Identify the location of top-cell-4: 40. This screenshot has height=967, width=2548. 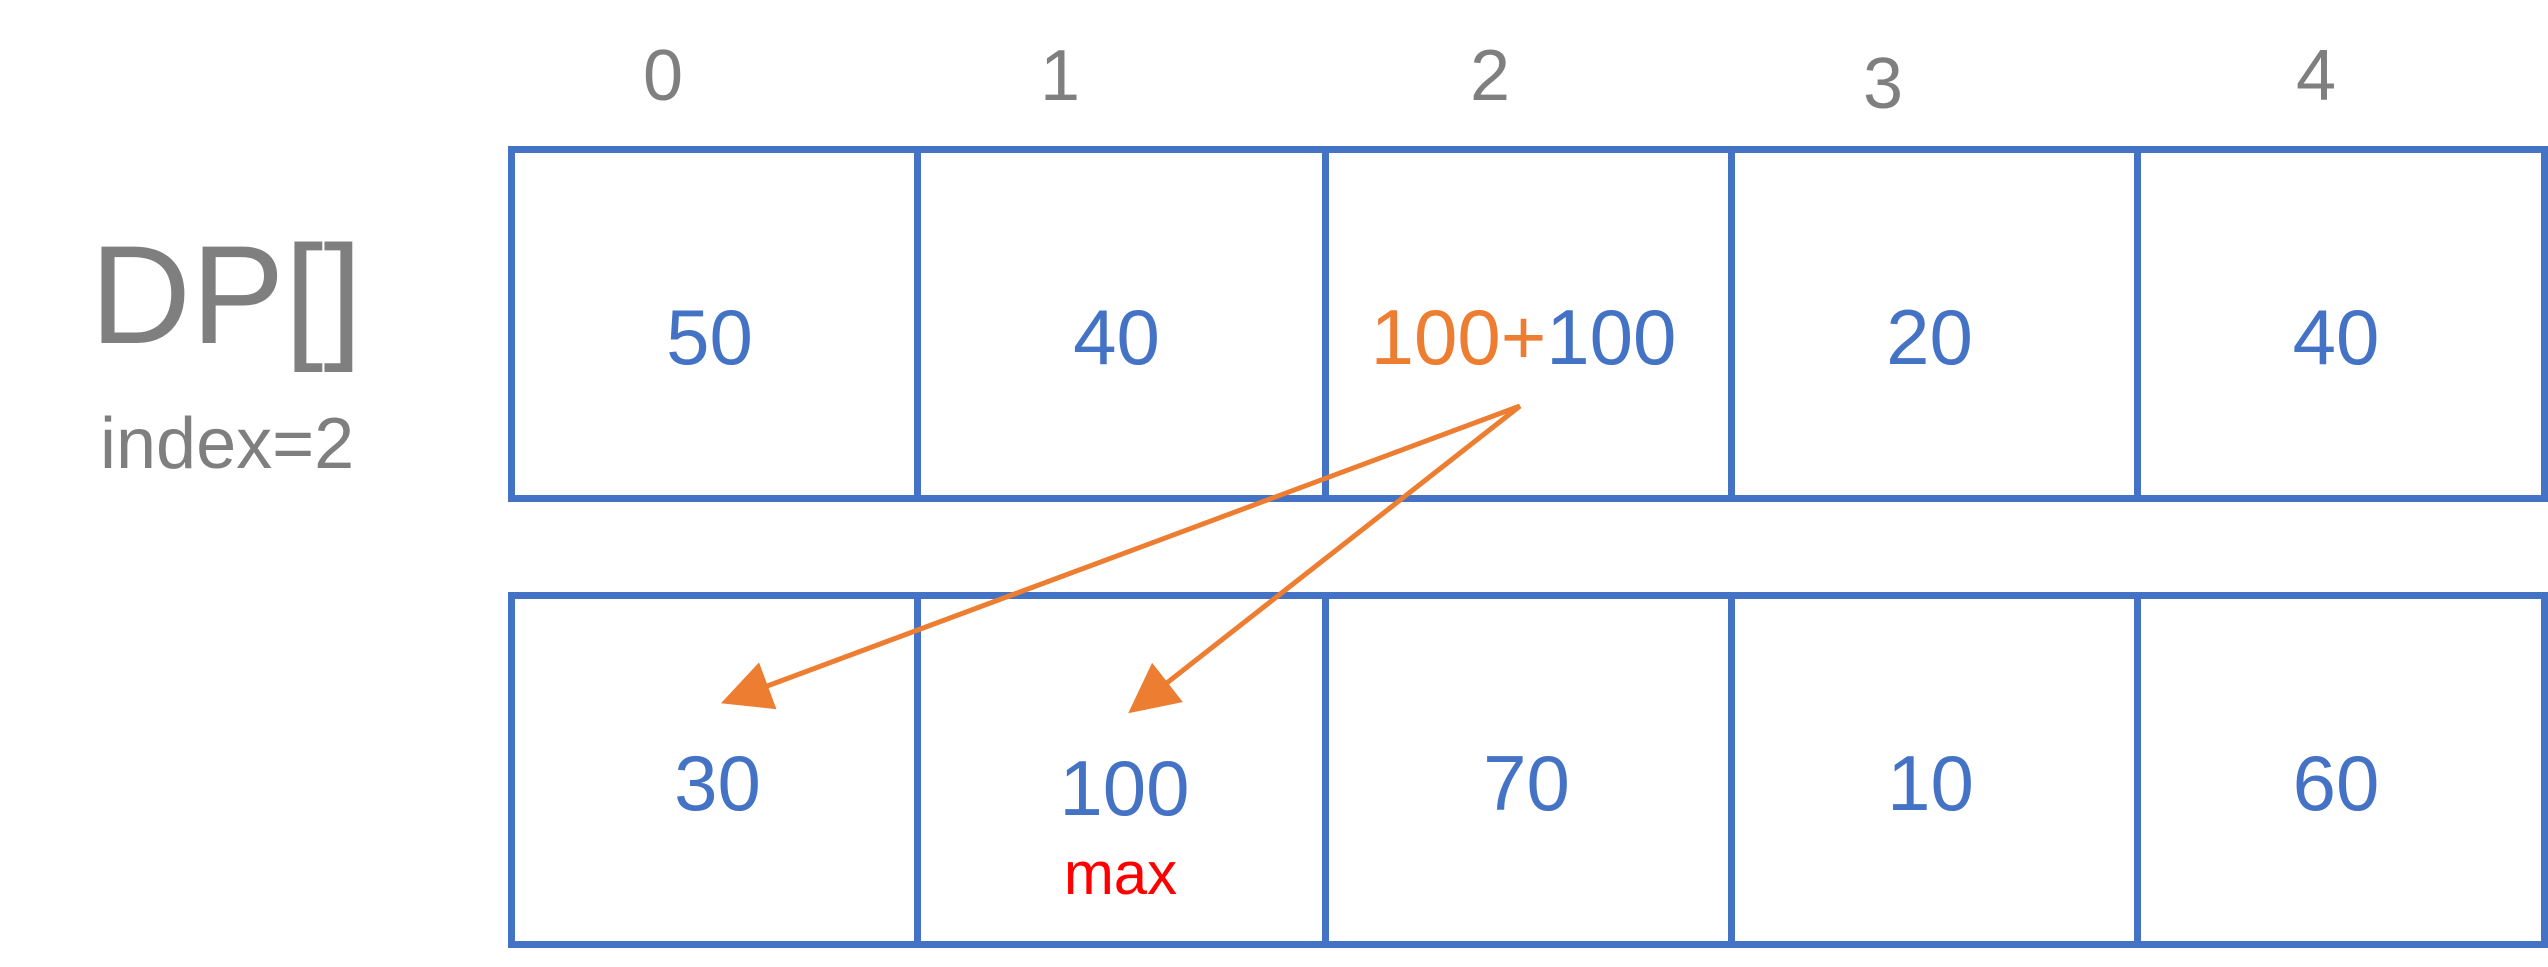
(2341, 324).